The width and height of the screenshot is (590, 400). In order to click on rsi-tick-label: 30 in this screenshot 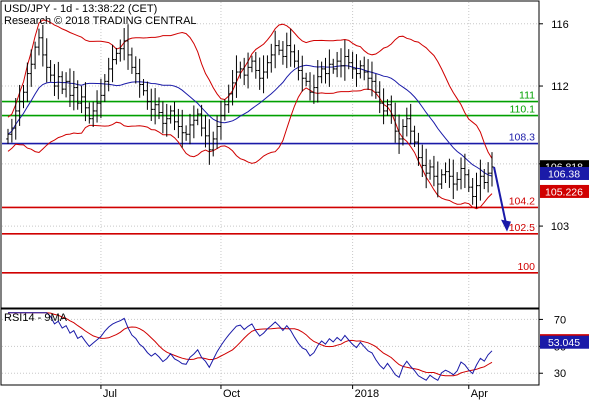, I will do `click(560, 374)`.